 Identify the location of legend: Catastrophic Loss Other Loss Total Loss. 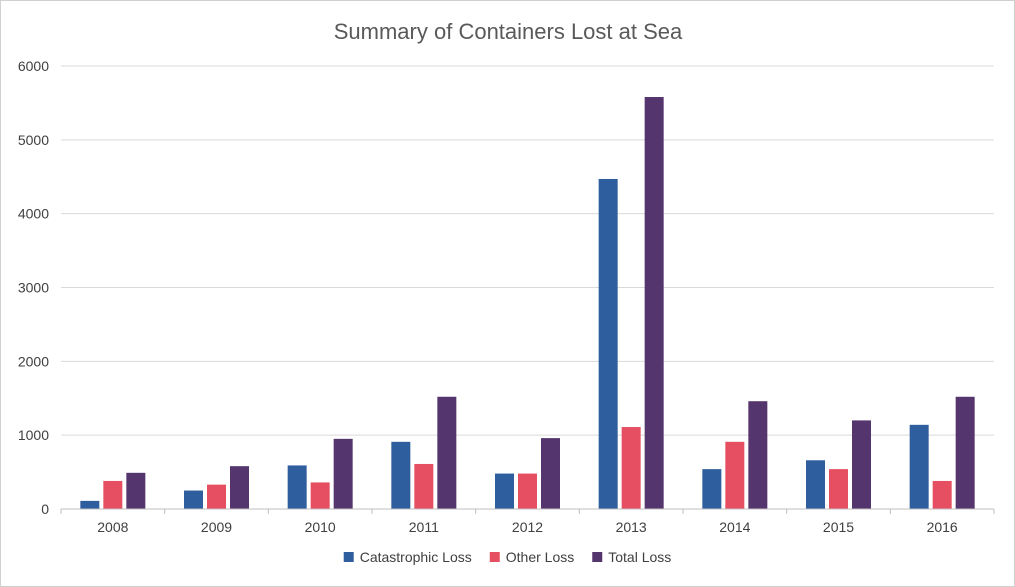
(507, 557).